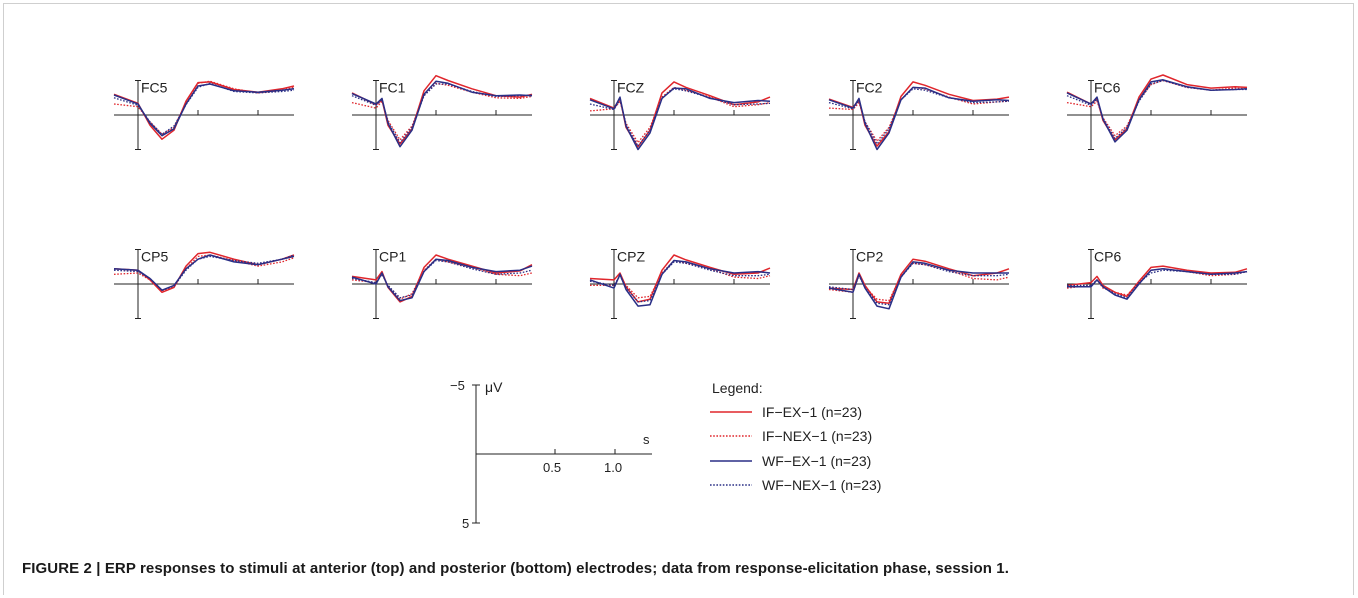 This screenshot has width=1358, height=598. Describe the element at coordinates (63, 568) in the screenshot. I see `figure-label: FIGURE 2 |` at that location.